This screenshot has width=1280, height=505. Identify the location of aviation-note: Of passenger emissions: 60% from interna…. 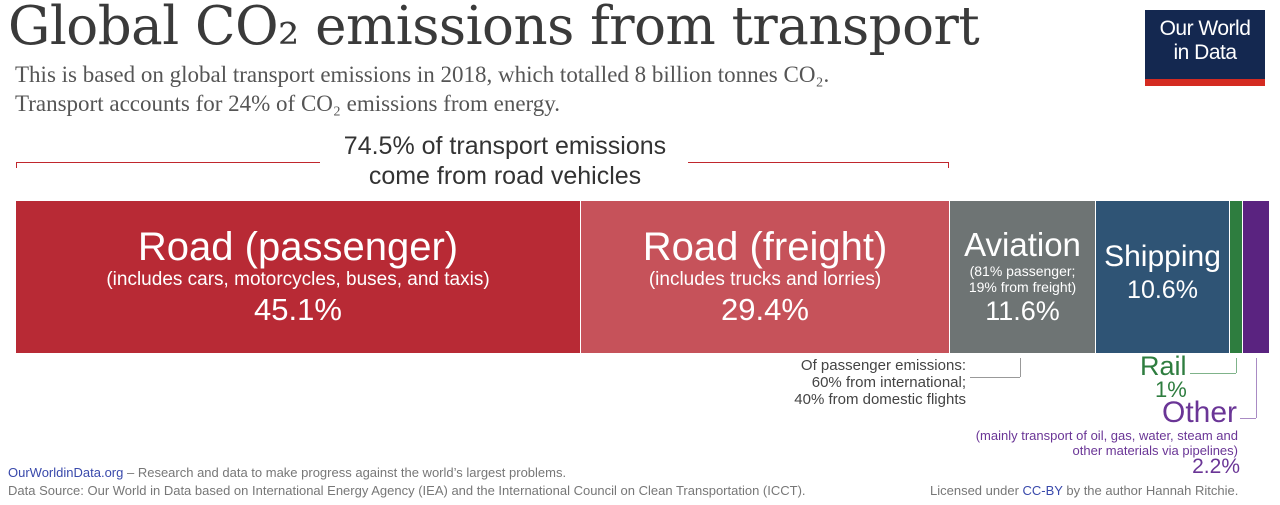
(863, 382).